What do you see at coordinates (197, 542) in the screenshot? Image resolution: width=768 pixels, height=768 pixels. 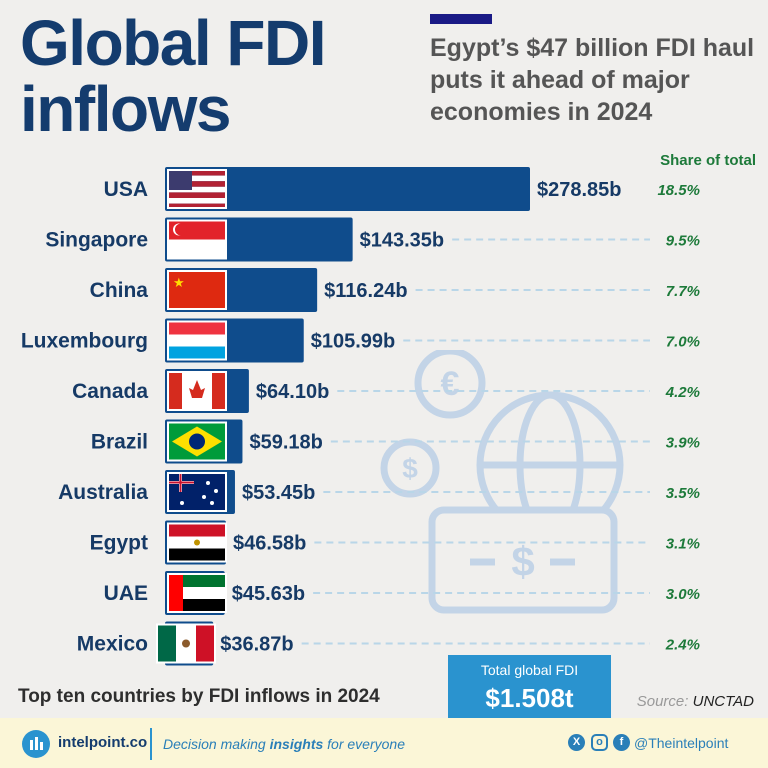 I see `egypt-flag-icon` at bounding box center [197, 542].